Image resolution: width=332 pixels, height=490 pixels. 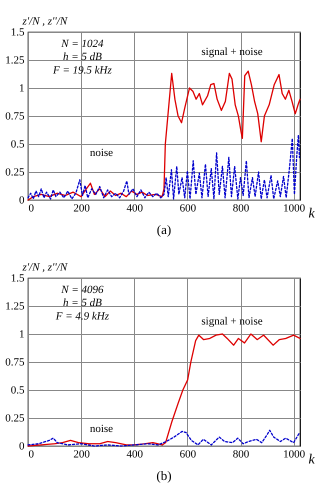 I want to click on annotation: N = 1024, so click(x=82, y=44).